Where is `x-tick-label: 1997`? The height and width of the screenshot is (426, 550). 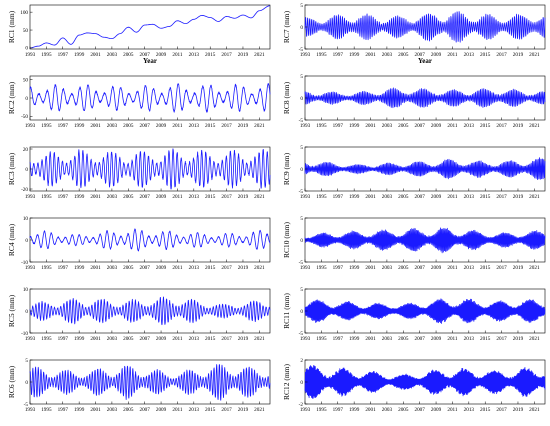
x-tick-label: 1997 is located at coordinates (63, 55).